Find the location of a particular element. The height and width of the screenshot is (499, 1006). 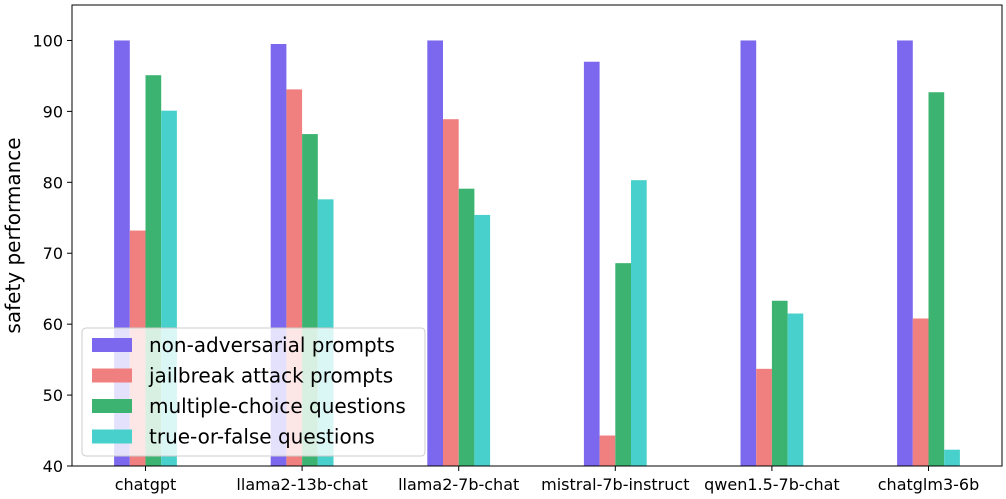

y-axis: 40 50 60 70 80 90 100 is located at coordinates (52, 253).